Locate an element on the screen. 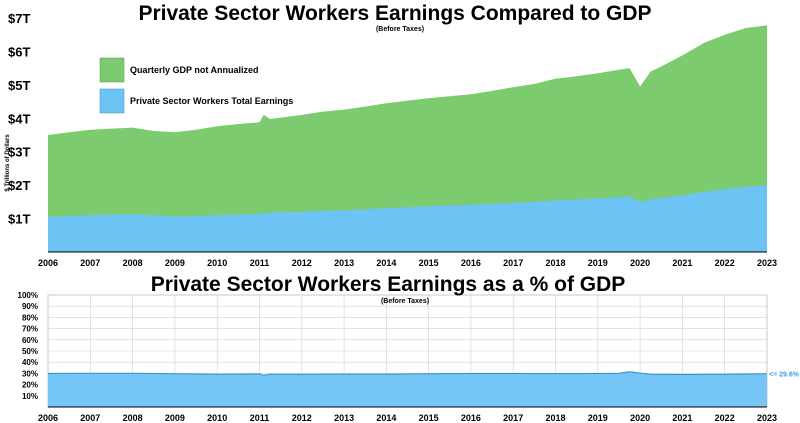 This screenshot has width=800, height=423. area-series-earnings-pct is located at coordinates (407, 389).